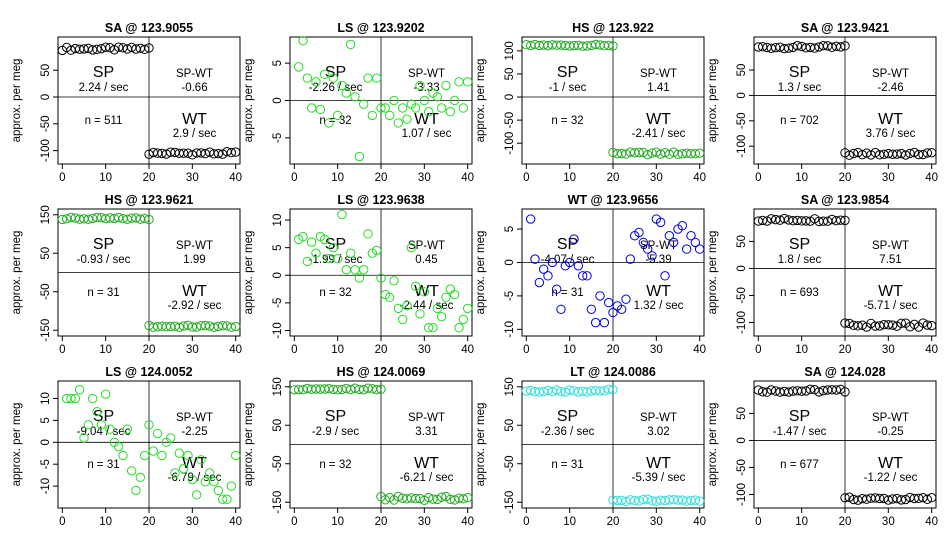  What do you see at coordinates (46, 330) in the screenshot?
I see `y-tick-label: -150` at bounding box center [46, 330].